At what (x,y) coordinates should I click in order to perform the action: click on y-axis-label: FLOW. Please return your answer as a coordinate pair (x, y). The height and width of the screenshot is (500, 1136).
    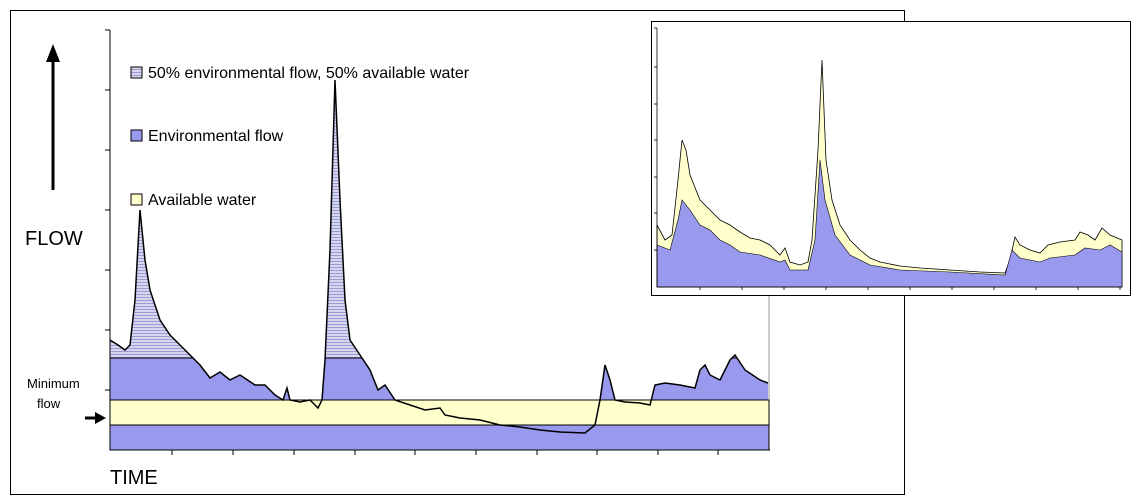
    Looking at the image, I should click on (54, 239).